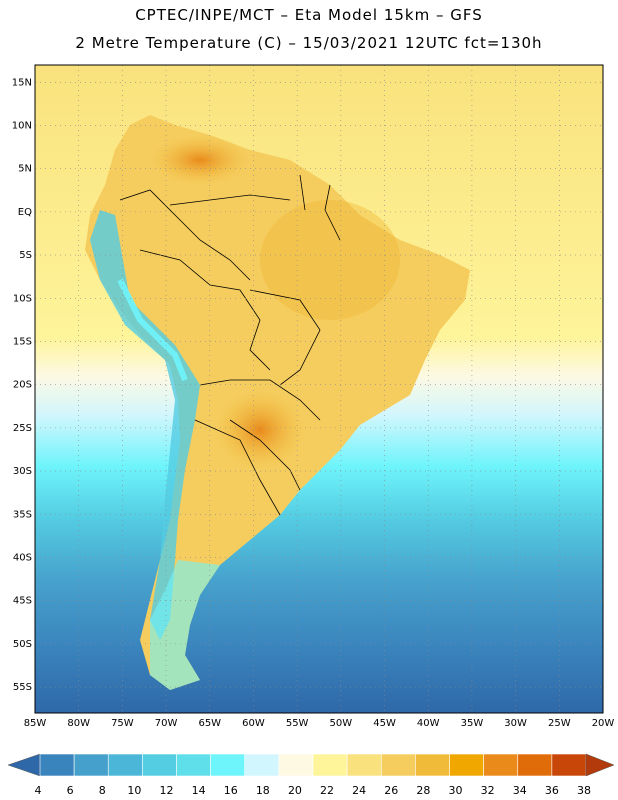 Image resolution: width=618 pixels, height=800 pixels. I want to click on latitude-label: 20S, so click(22, 385).